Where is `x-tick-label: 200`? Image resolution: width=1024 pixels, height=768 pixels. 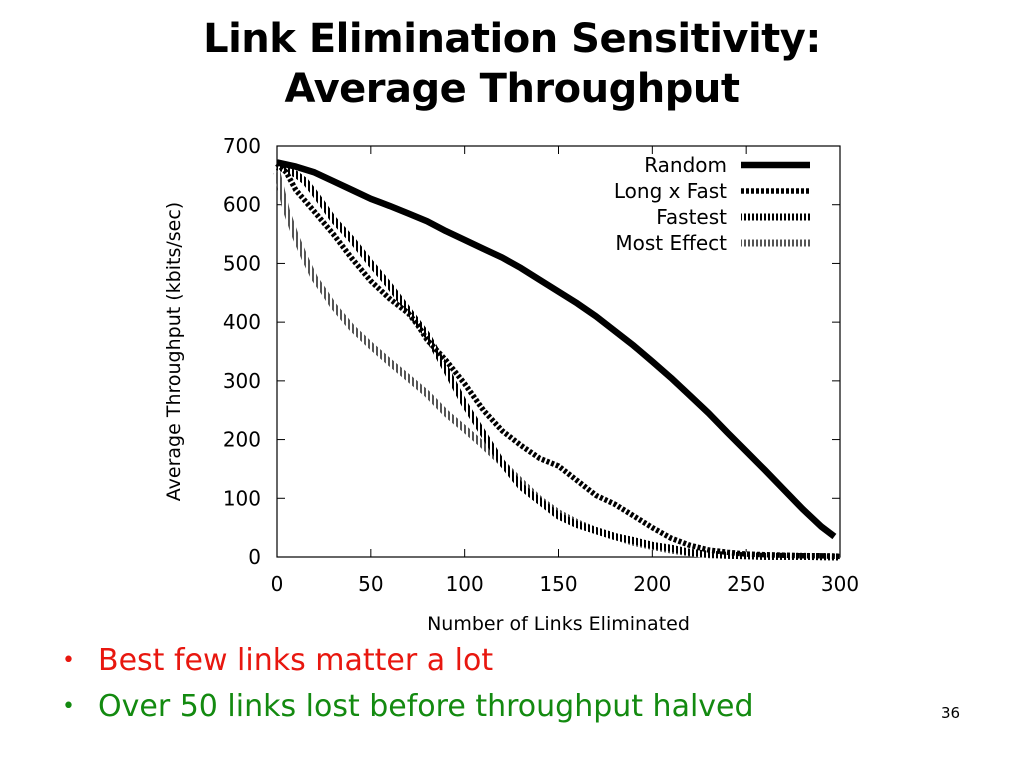 x-tick-label: 200 is located at coordinates (652, 584).